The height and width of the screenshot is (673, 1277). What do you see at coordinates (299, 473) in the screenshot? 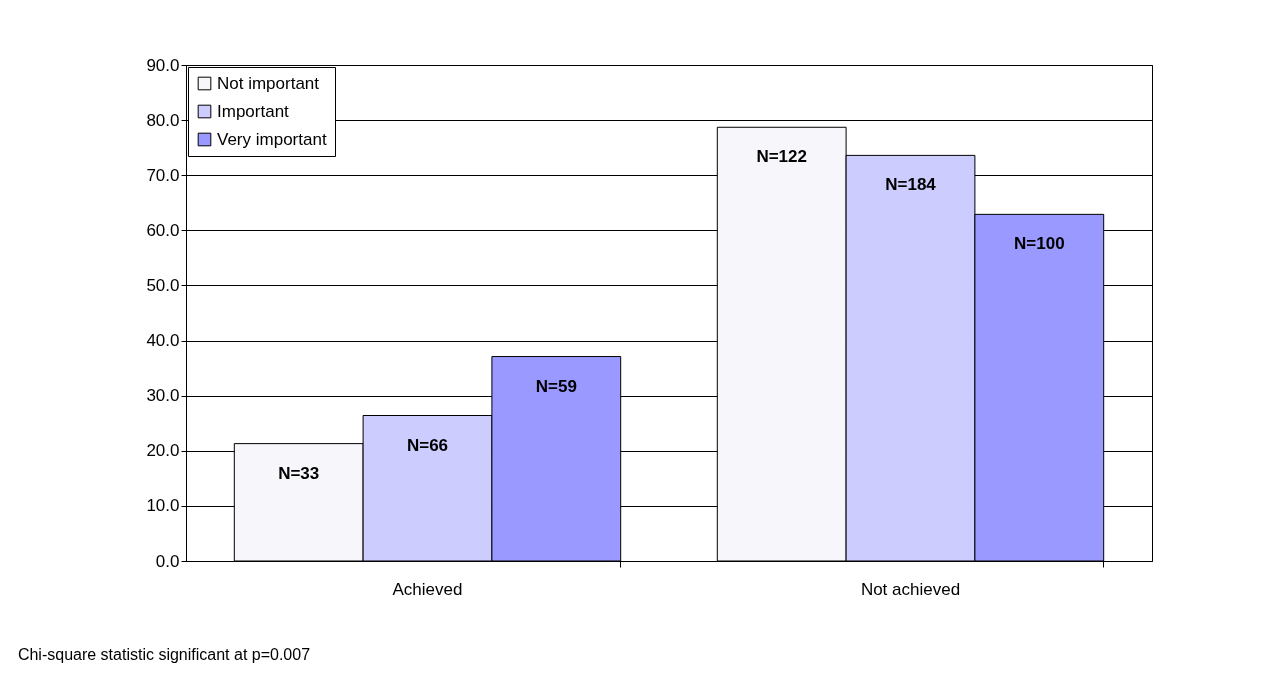
I see `annotation: N=33` at bounding box center [299, 473].